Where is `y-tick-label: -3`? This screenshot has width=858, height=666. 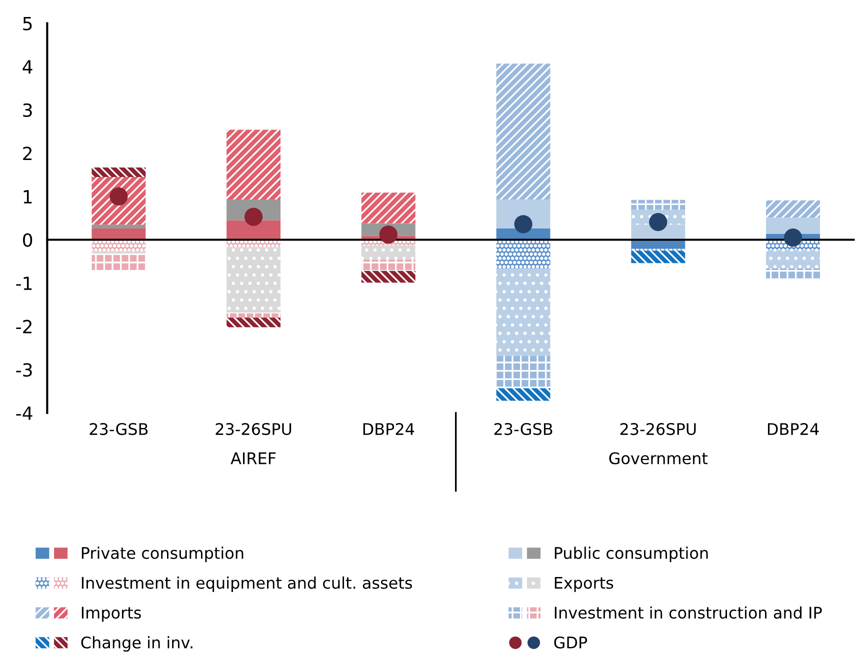 y-tick-label: -3 is located at coordinates (24, 370).